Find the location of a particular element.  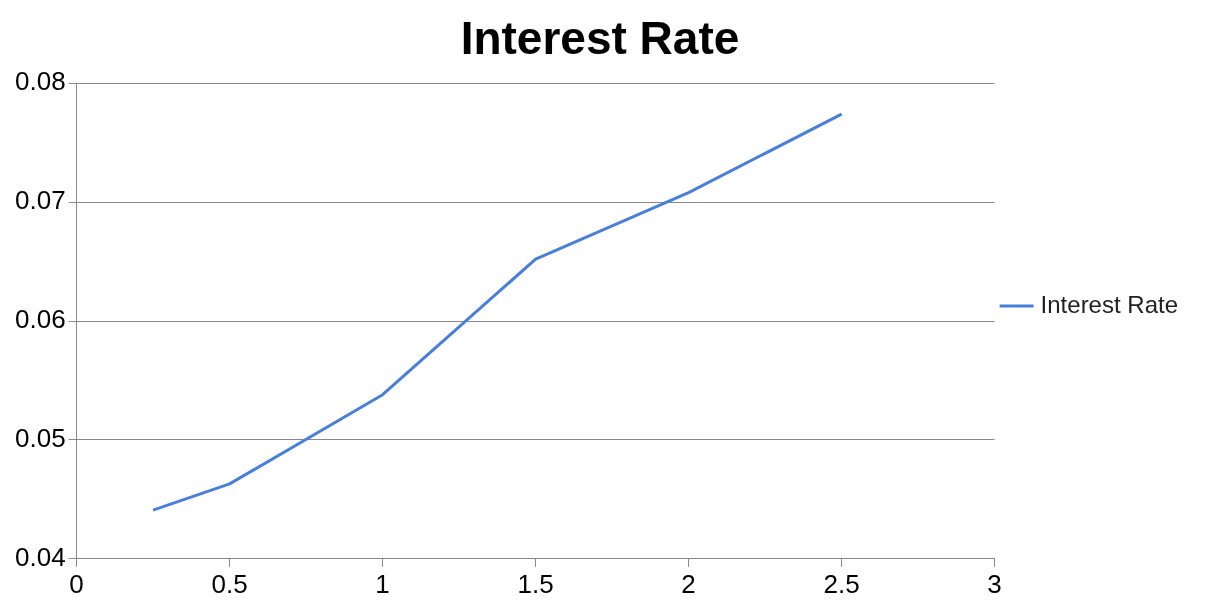

x-tick-label: 1.5 is located at coordinates (535, 583).